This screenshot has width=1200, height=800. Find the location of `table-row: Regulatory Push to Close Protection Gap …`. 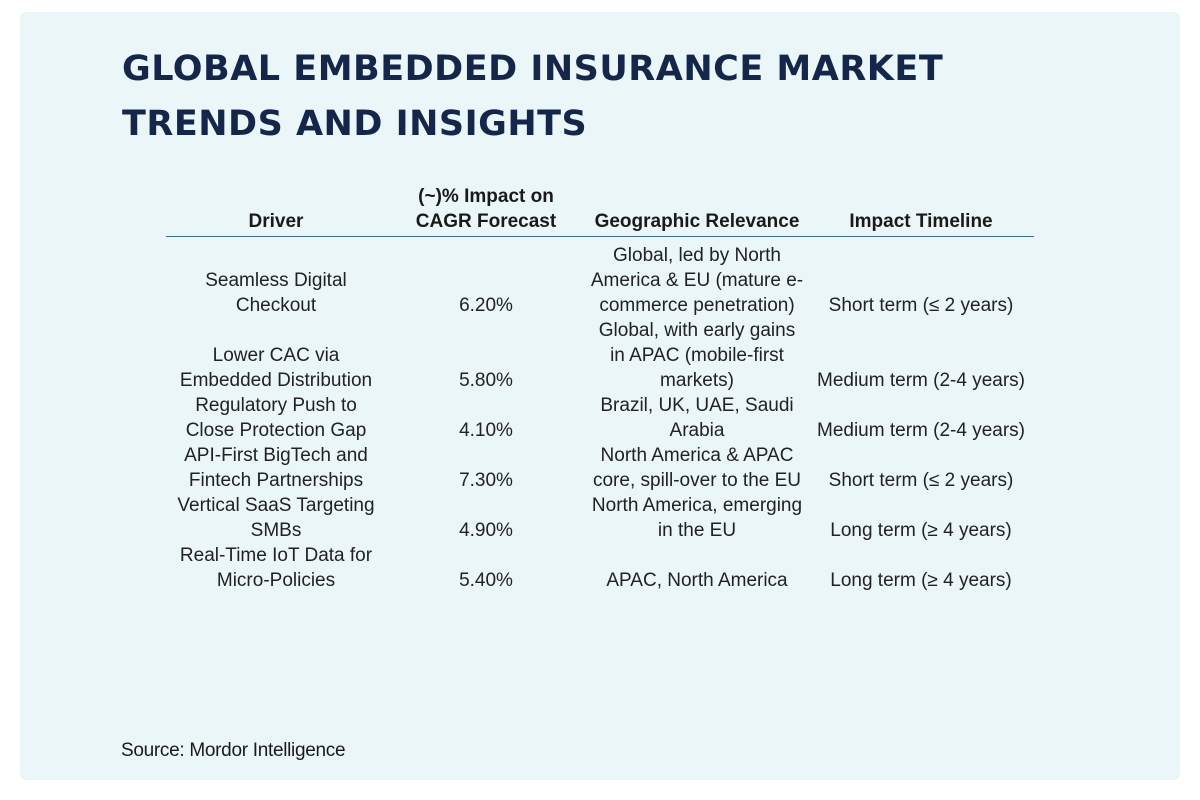

table-row: Regulatory Push to Close Protection Gap … is located at coordinates (600, 418).